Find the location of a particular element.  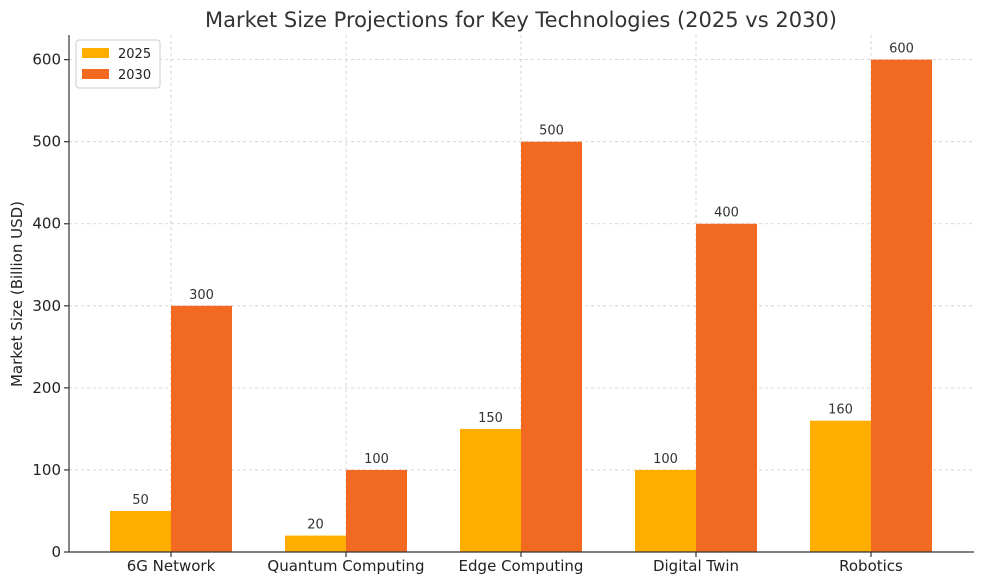

bar-2025-edge-computing is located at coordinates (490, 490).